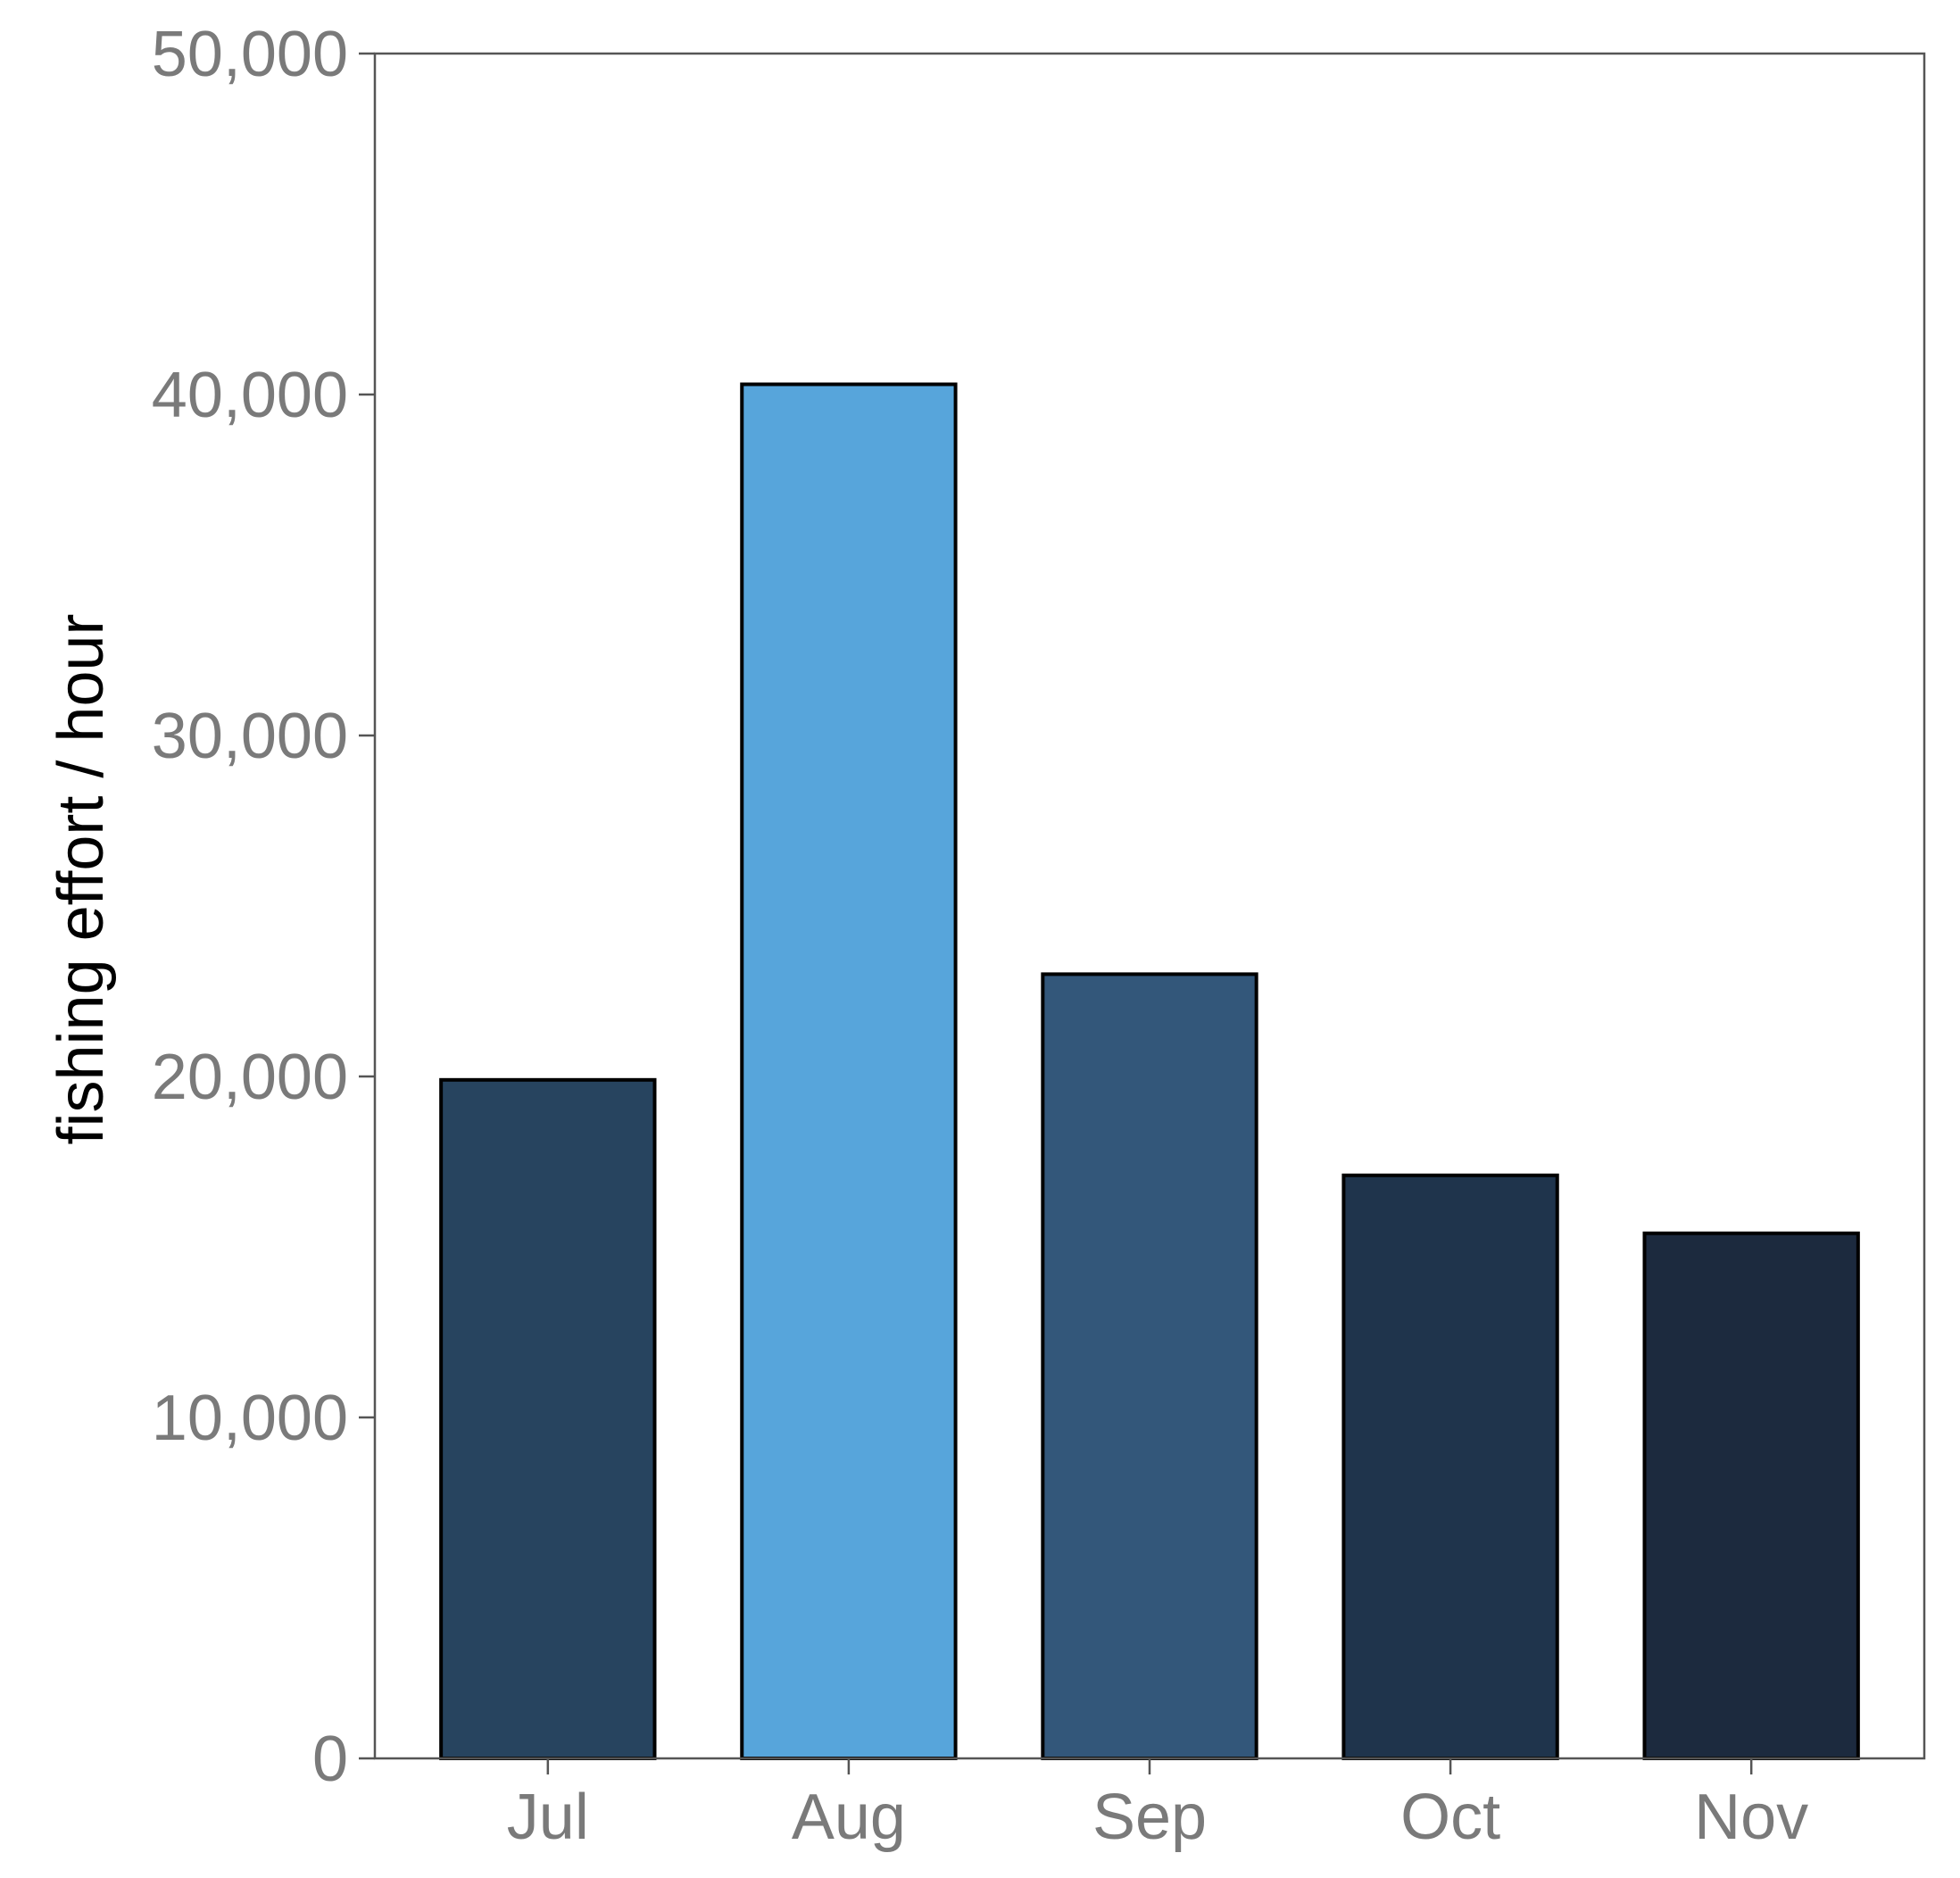 The height and width of the screenshot is (1878, 1960). I want to click on x-axis: Jul Aug Sep Oct Nov, so click(1157, 1805).